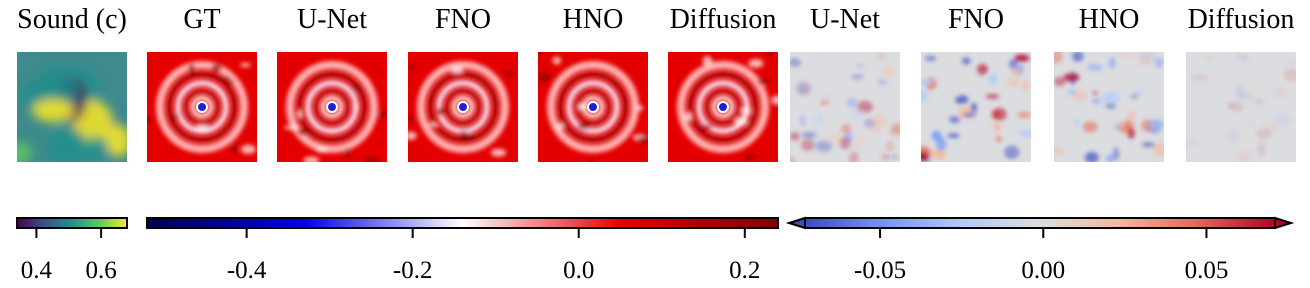 This screenshot has width=1310, height=288. I want to click on tick-label: 0.6, so click(100, 270).